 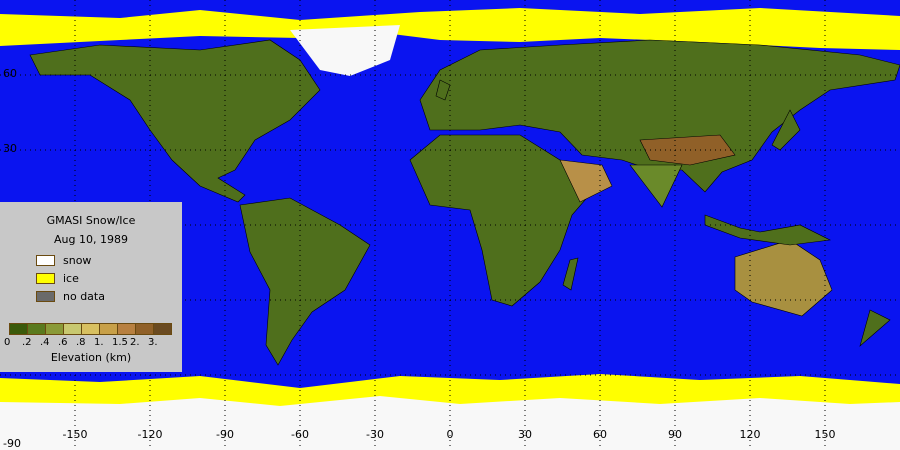 I want to click on elevation-bin-label: .8, so click(x=81, y=342).